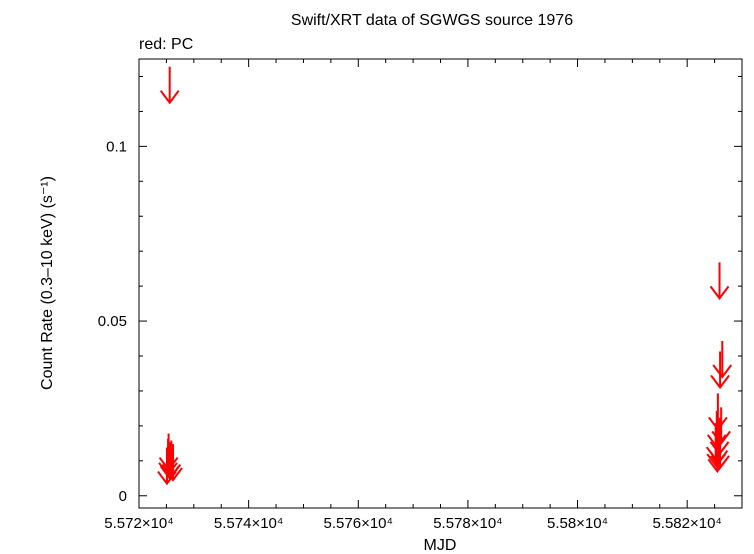  What do you see at coordinates (112, 321) in the screenshot?
I see `y-tick-label: 0.05` at bounding box center [112, 321].